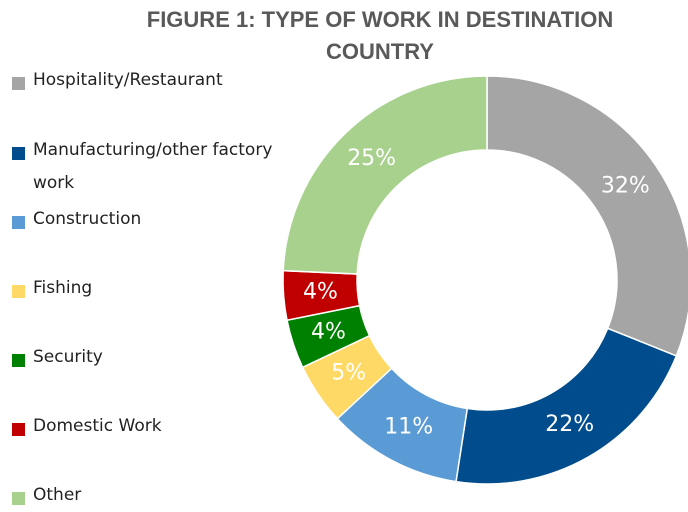 The width and height of the screenshot is (688, 512). Describe the element at coordinates (348, 373) in the screenshot. I see `data-label: 5%` at that location.